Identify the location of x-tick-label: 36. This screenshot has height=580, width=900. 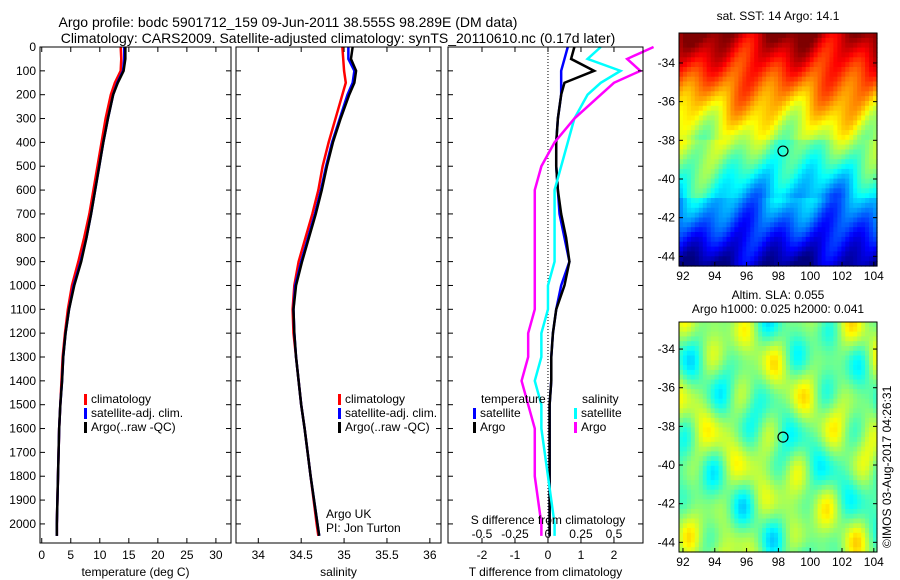
(430, 555).